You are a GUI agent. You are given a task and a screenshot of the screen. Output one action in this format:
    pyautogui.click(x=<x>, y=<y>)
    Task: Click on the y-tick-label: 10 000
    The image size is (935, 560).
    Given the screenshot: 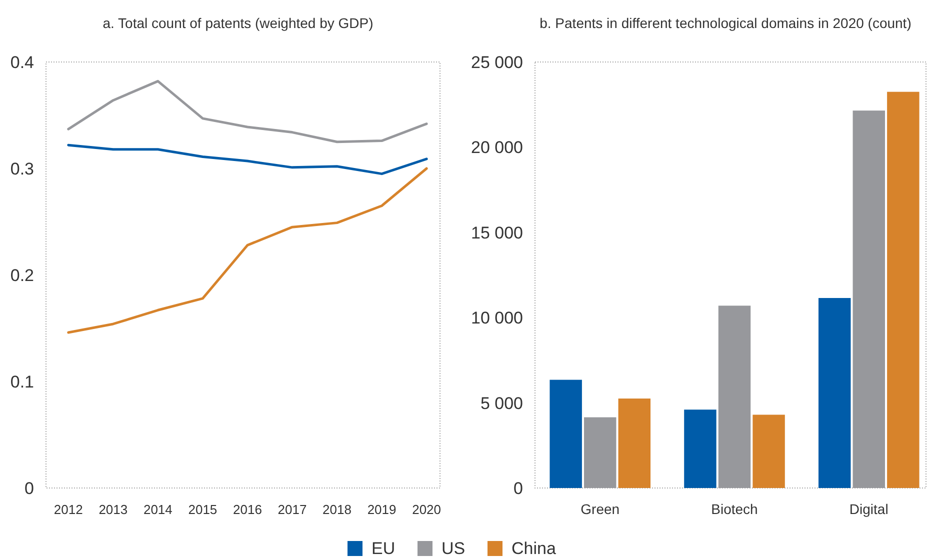 What is the action you would take?
    pyautogui.click(x=497, y=318)
    